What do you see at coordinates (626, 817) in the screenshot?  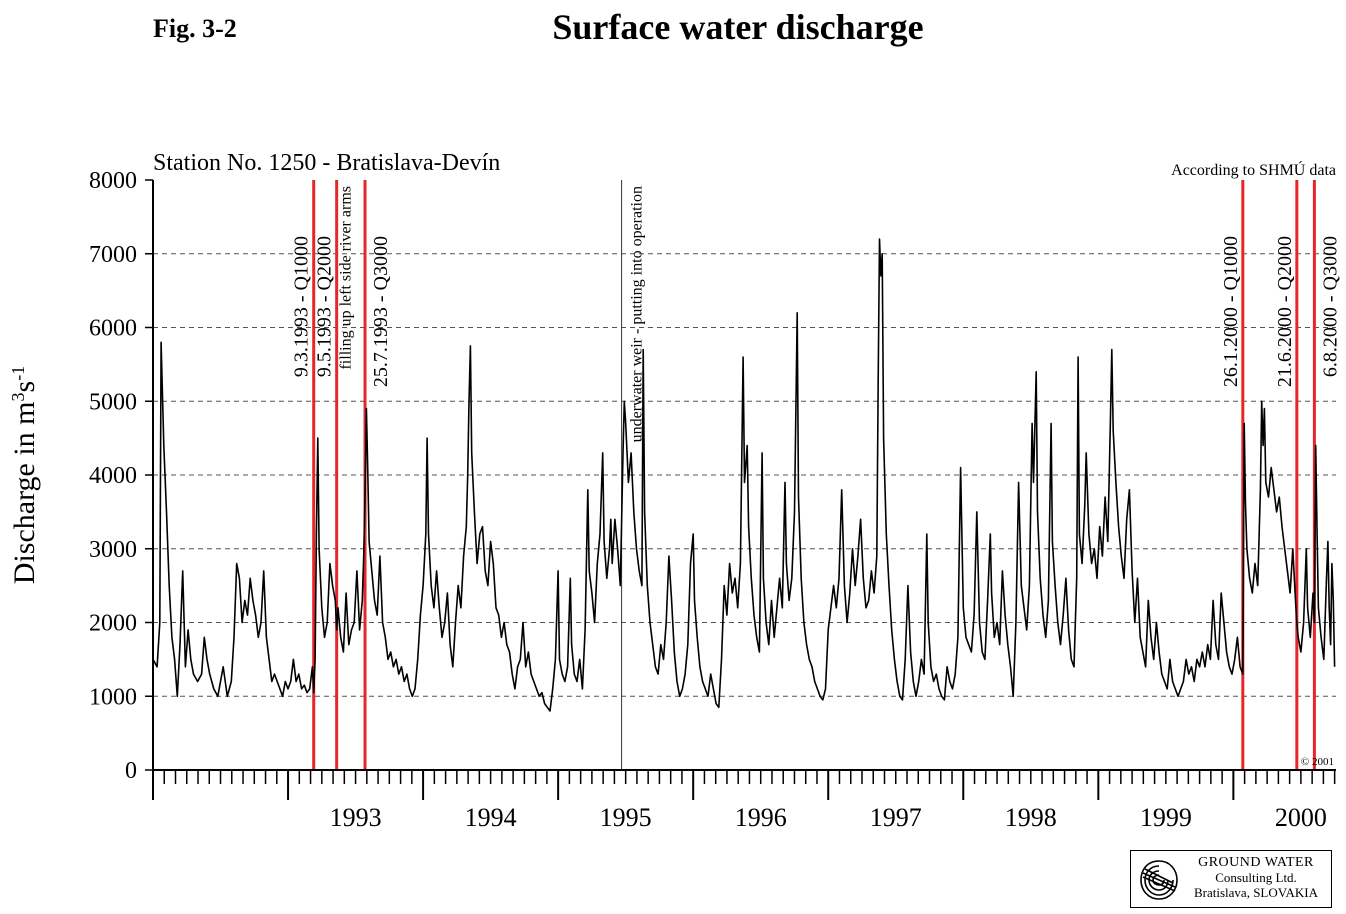 I see `x-tick-label: 1995` at bounding box center [626, 817].